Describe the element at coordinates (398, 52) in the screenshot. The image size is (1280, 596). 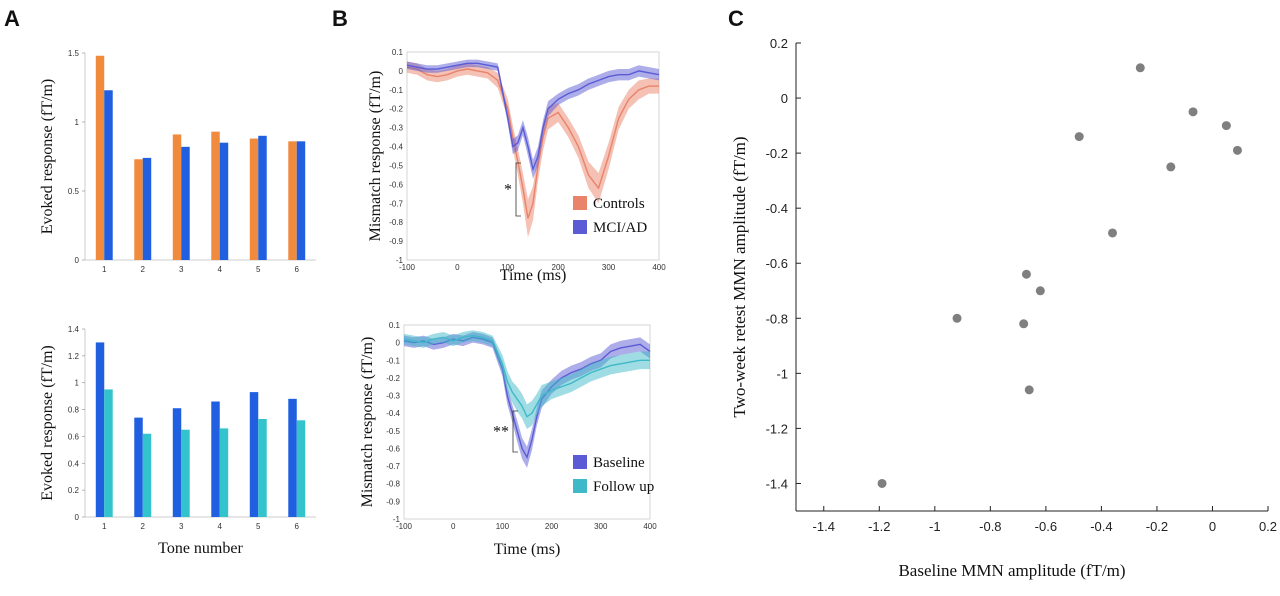
I see `y-tick-label: 0.1` at that location.